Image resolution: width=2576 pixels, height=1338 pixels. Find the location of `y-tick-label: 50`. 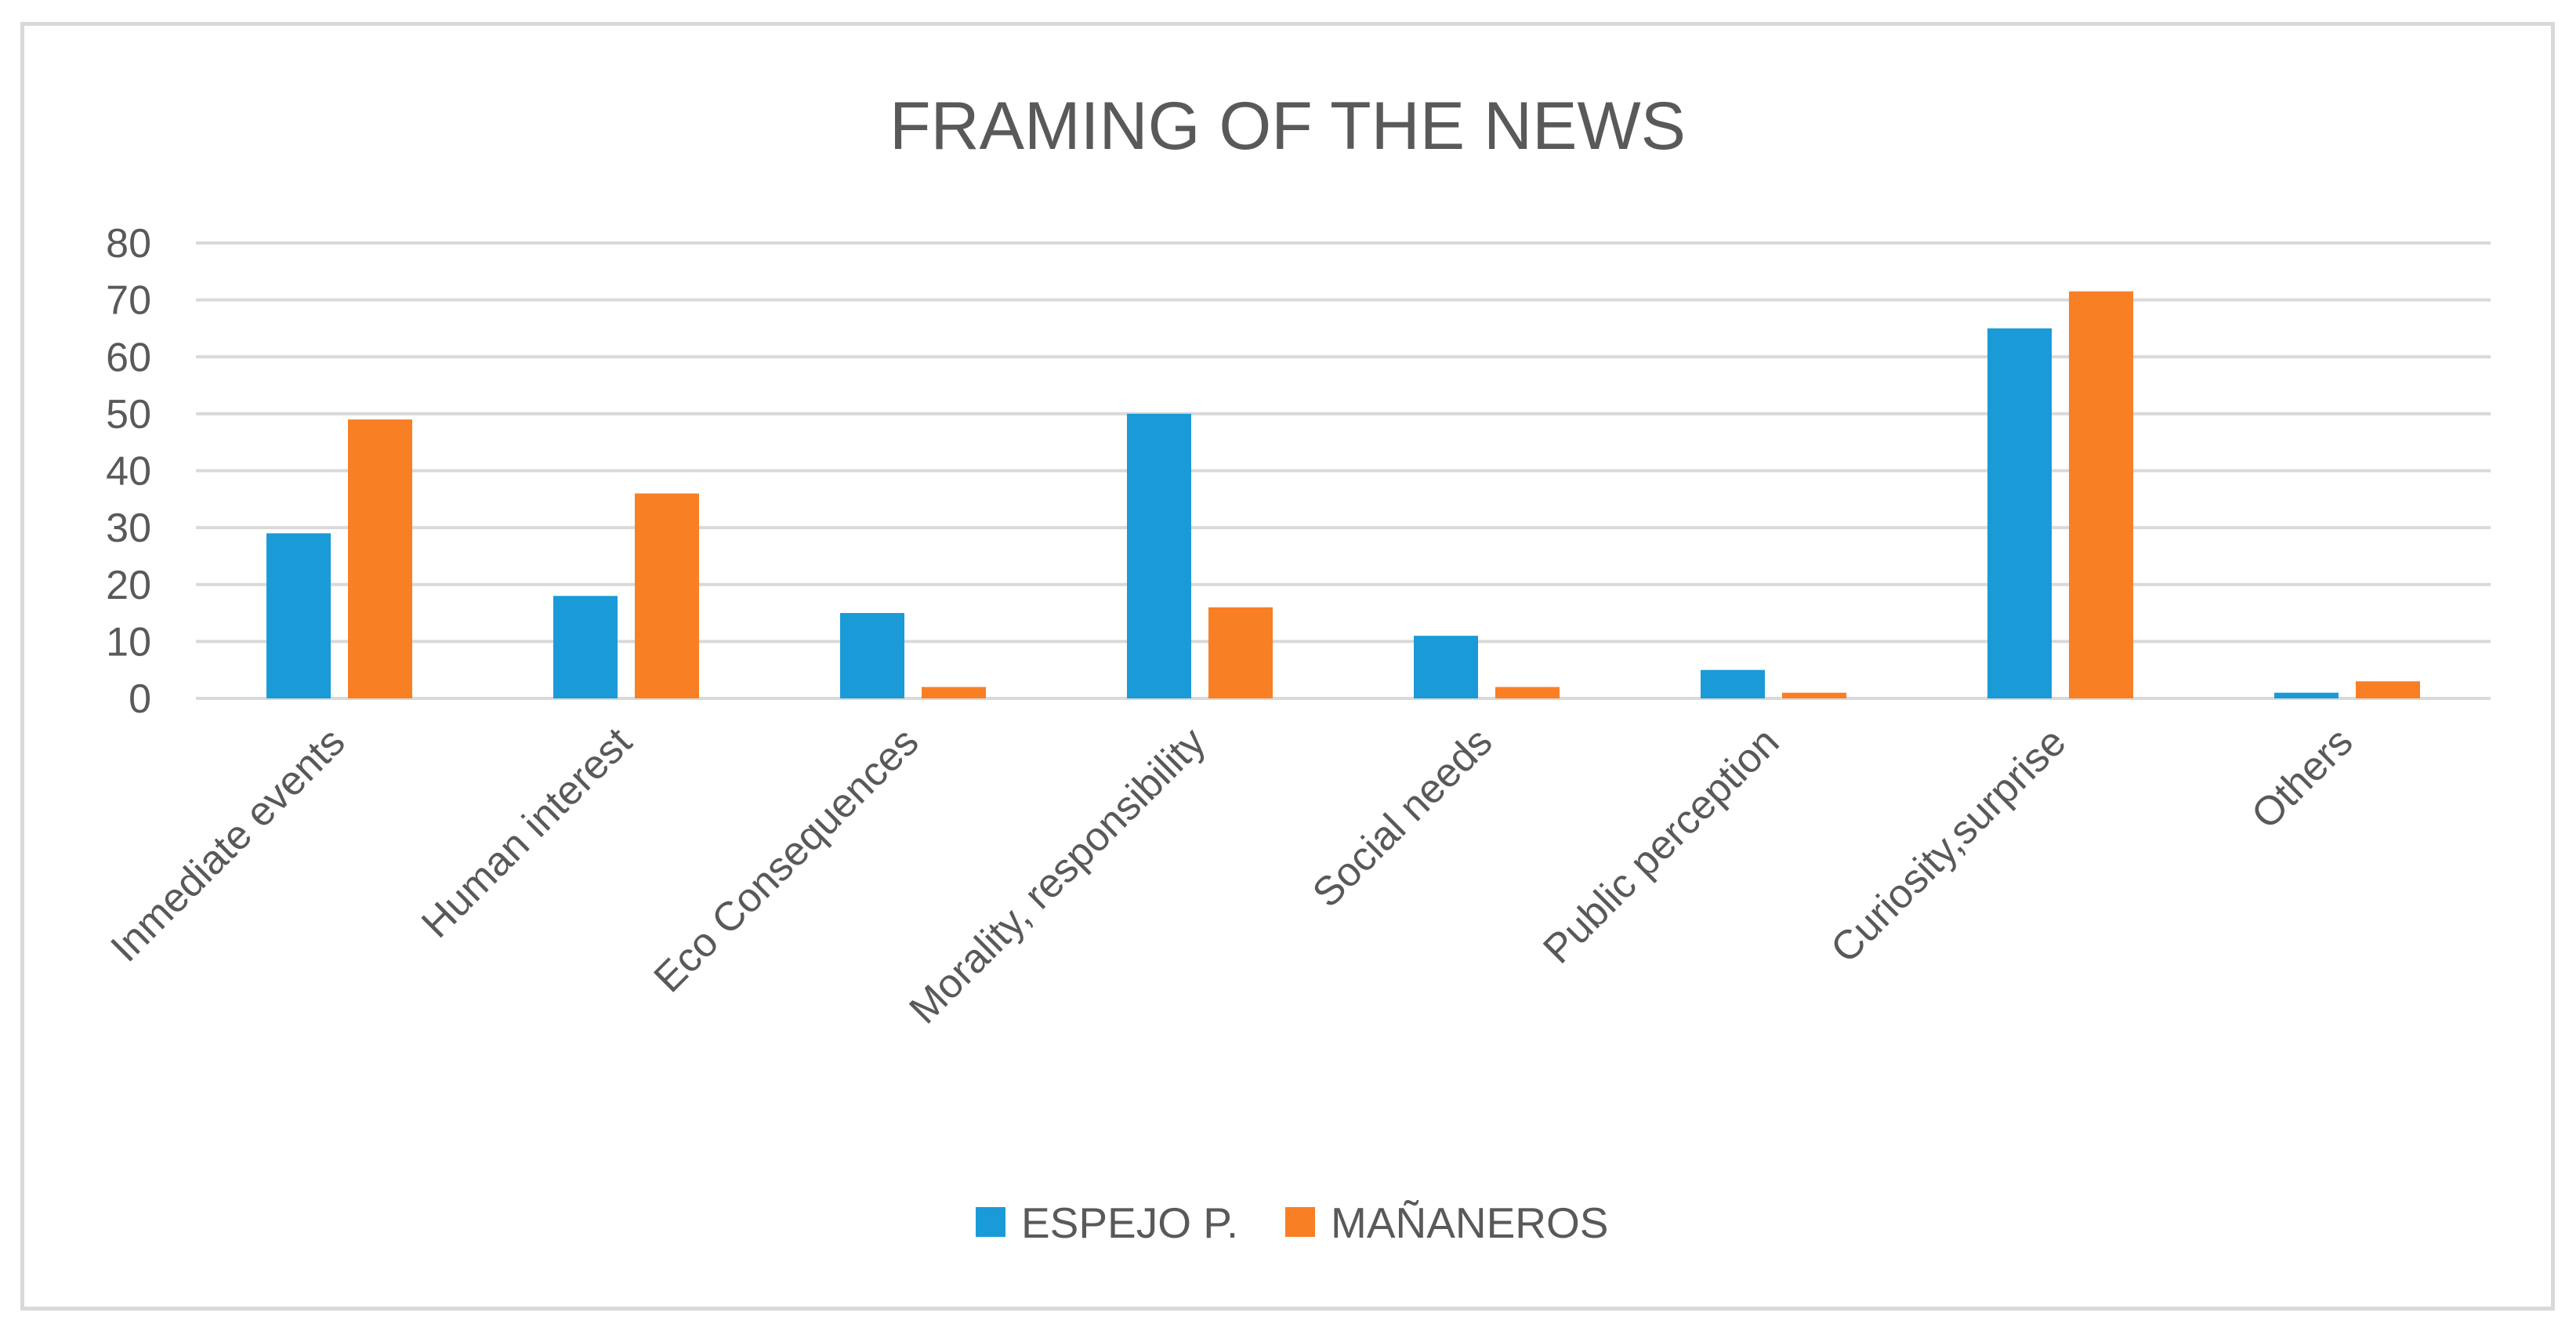

y-tick-label: 50 is located at coordinates (128, 414).